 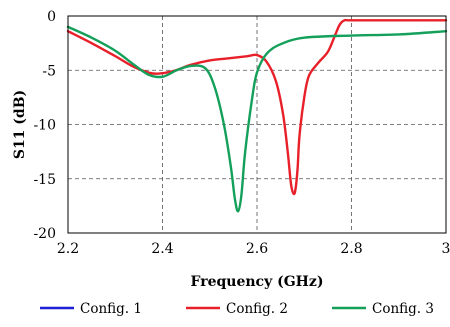 What do you see at coordinates (44, 234) in the screenshot?
I see `y-tick-label: -20` at bounding box center [44, 234].